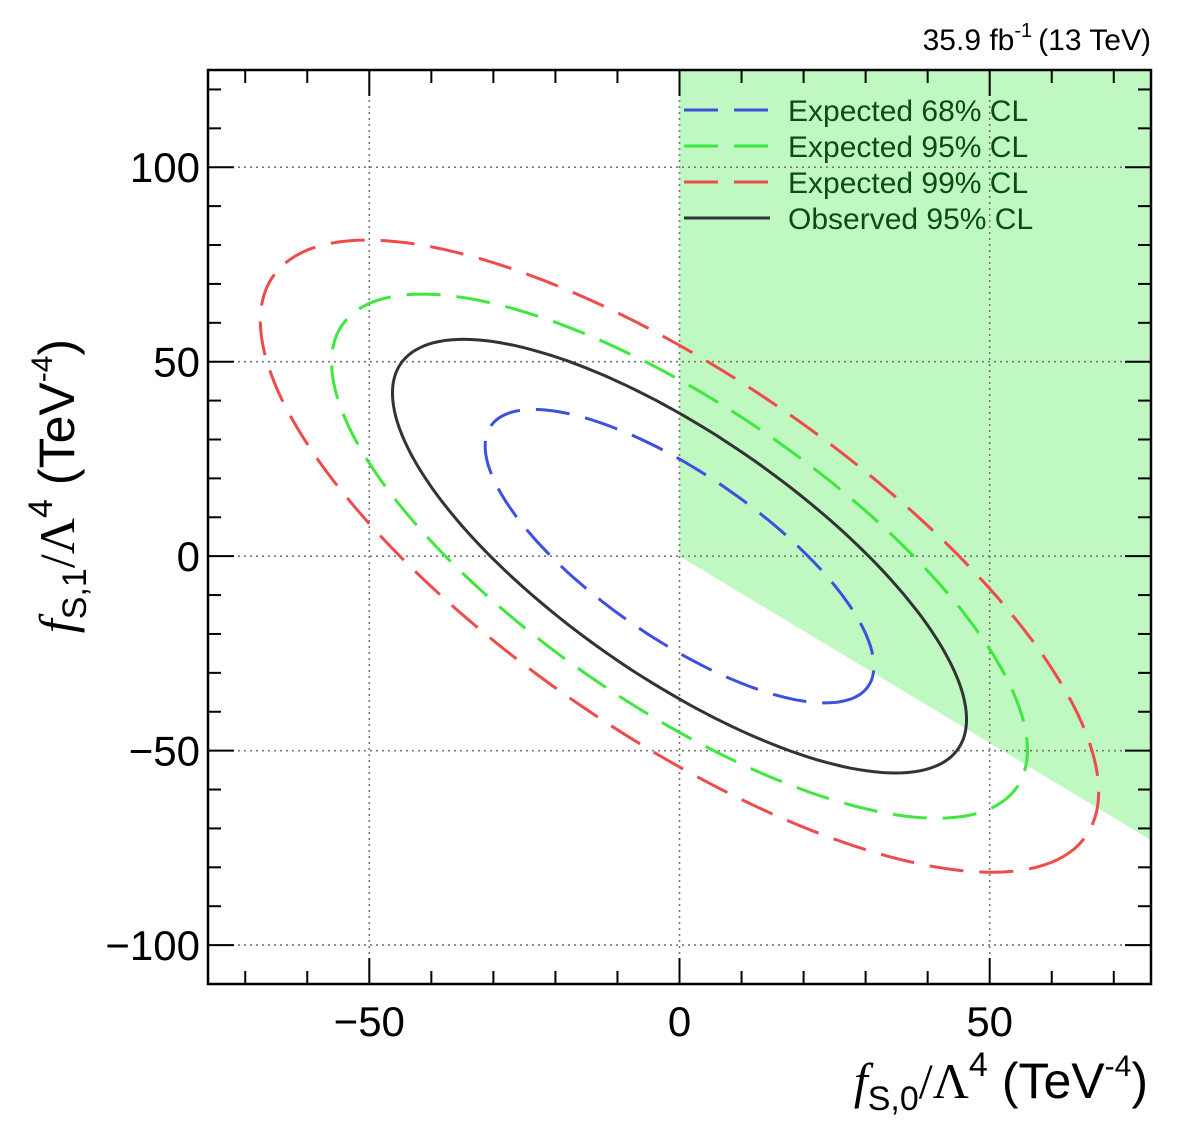 The width and height of the screenshot is (1188, 1142). I want to click on y-tick-label: 100, so click(165, 167).